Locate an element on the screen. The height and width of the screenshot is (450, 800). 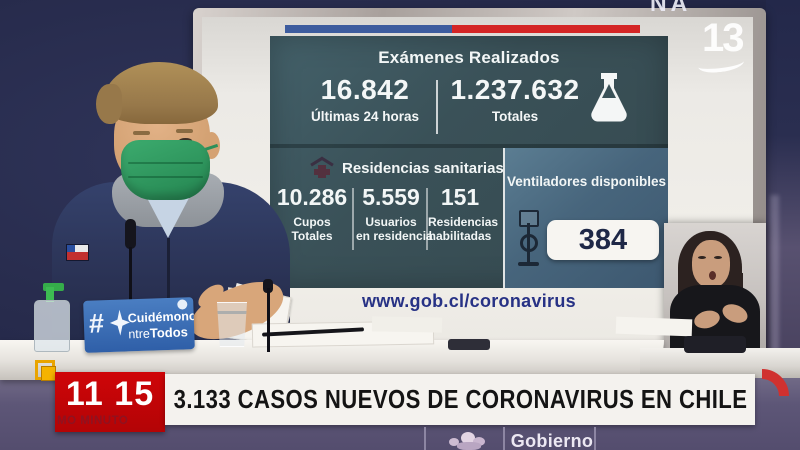
stat-value: 10.286 is located at coordinates (312, 197).